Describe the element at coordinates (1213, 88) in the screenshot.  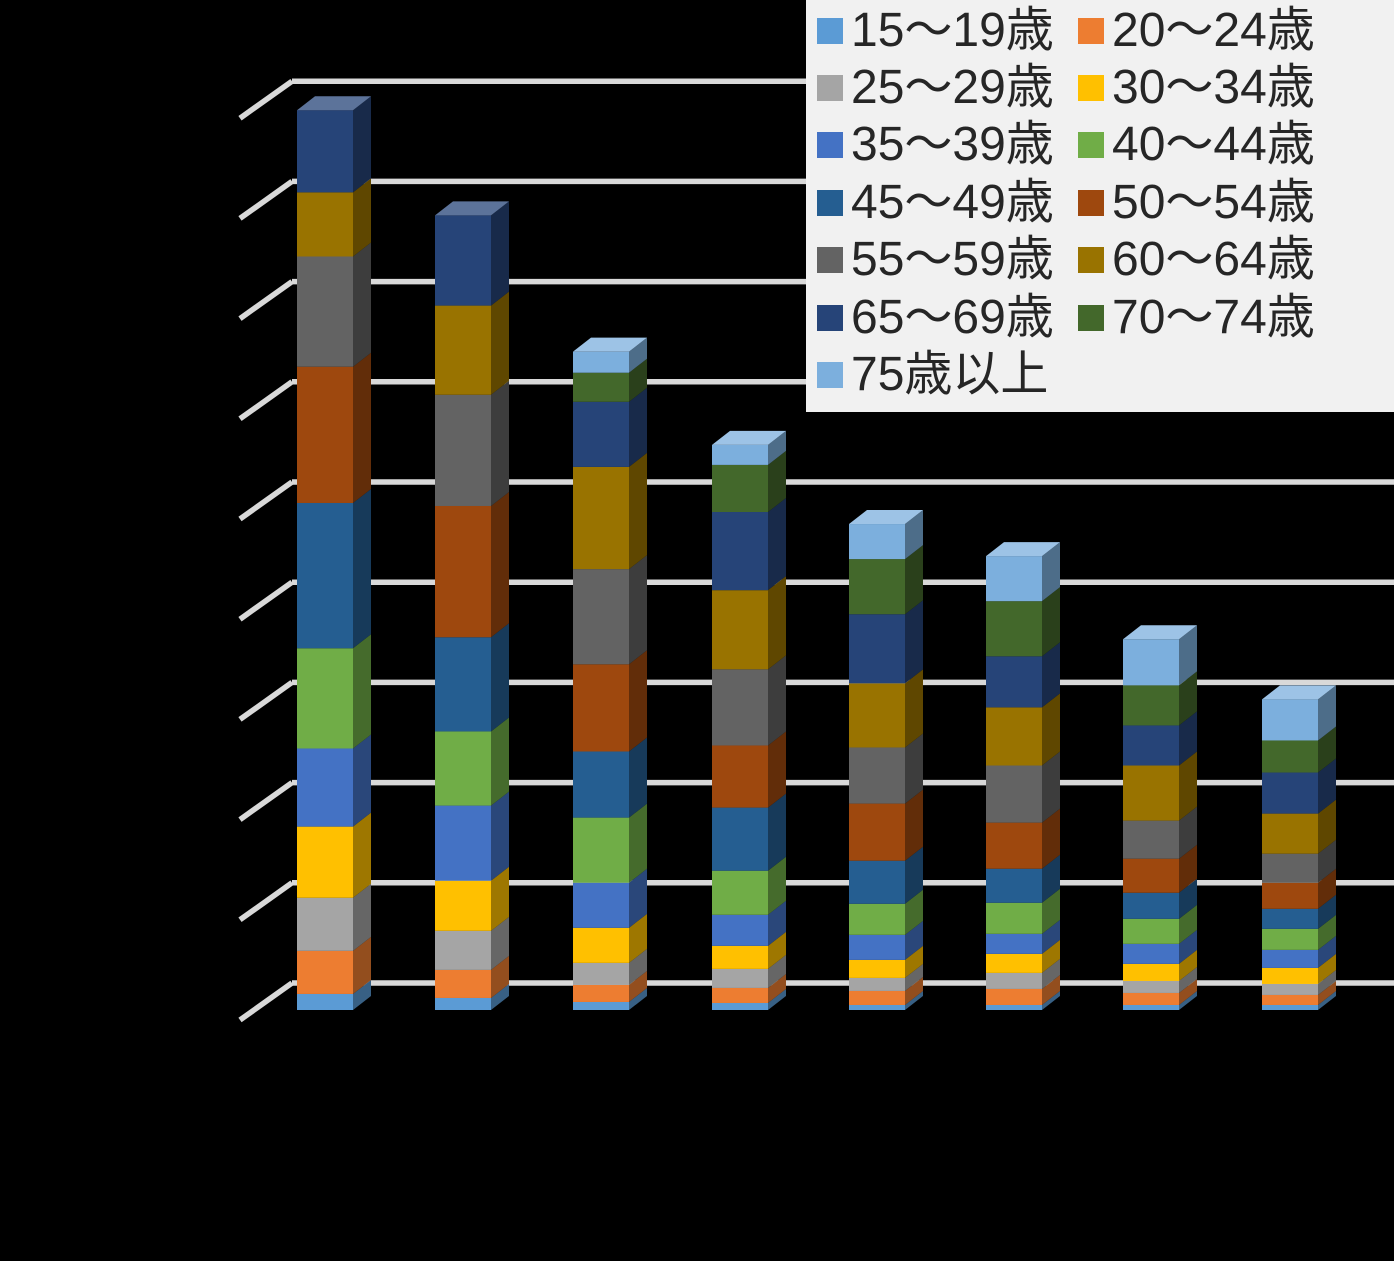
I see `legend-label: 30〜34歳` at that location.